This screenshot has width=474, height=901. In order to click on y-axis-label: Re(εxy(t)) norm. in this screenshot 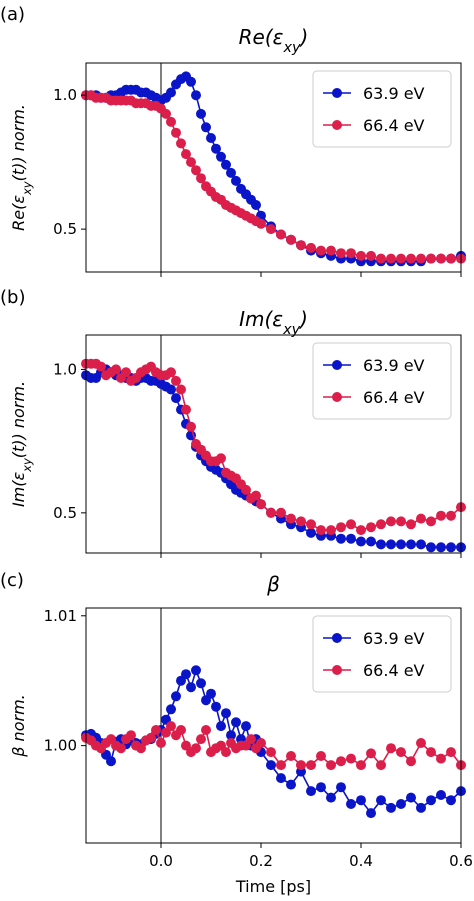, I will do `click(21, 167)`.